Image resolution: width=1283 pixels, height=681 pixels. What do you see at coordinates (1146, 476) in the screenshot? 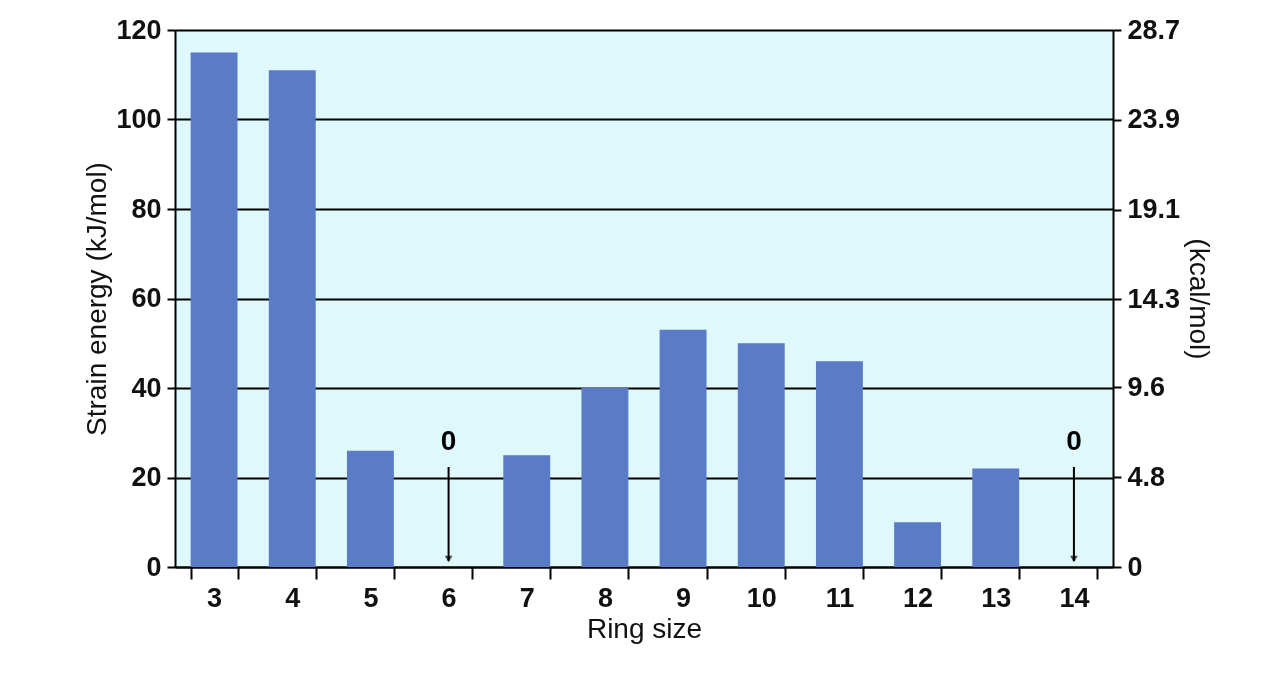
I see `y2-tick-label: 4.8` at bounding box center [1146, 476].